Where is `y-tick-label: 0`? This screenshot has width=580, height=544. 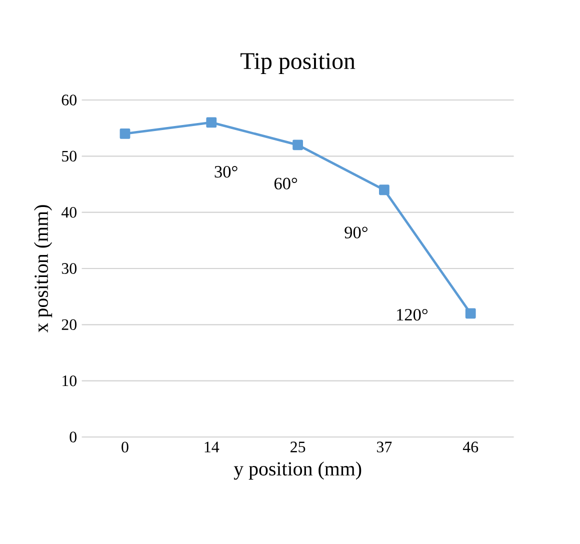
y-tick-label: 0 is located at coordinates (73, 437).